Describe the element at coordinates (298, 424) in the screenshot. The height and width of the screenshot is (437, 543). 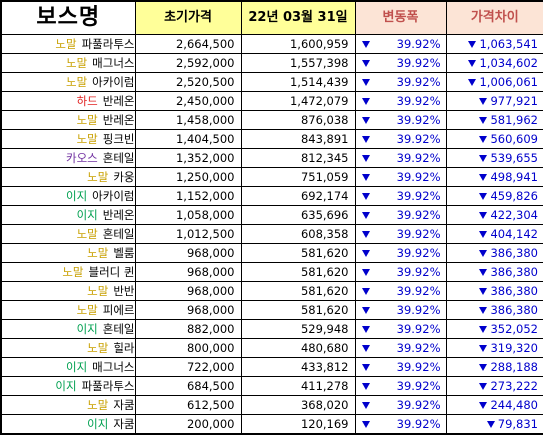
I see `current-price-cell: 120,169` at that location.